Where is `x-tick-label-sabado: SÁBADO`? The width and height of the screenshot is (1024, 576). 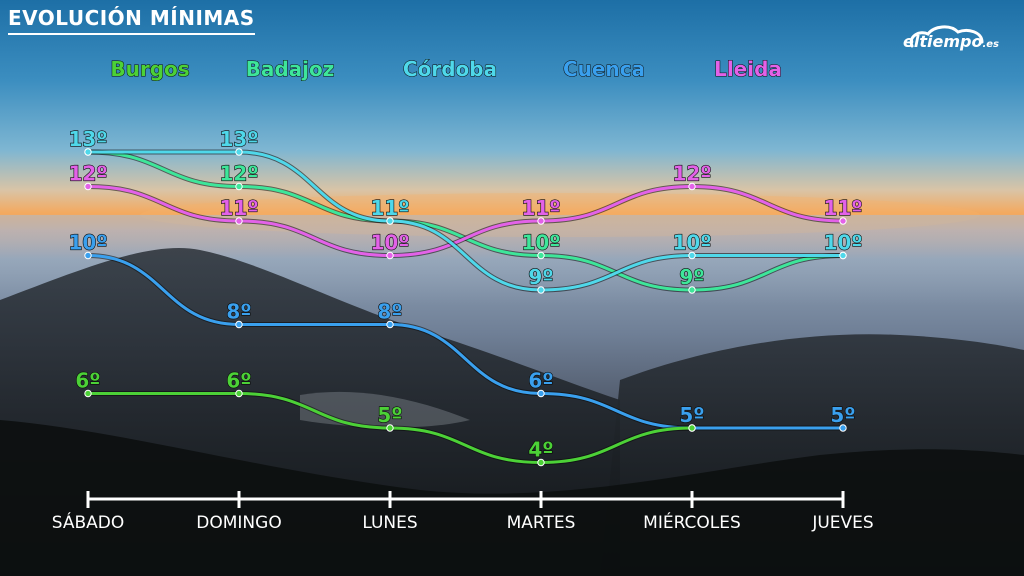 x-tick-label-sabado: SÁBADO is located at coordinates (88, 522).